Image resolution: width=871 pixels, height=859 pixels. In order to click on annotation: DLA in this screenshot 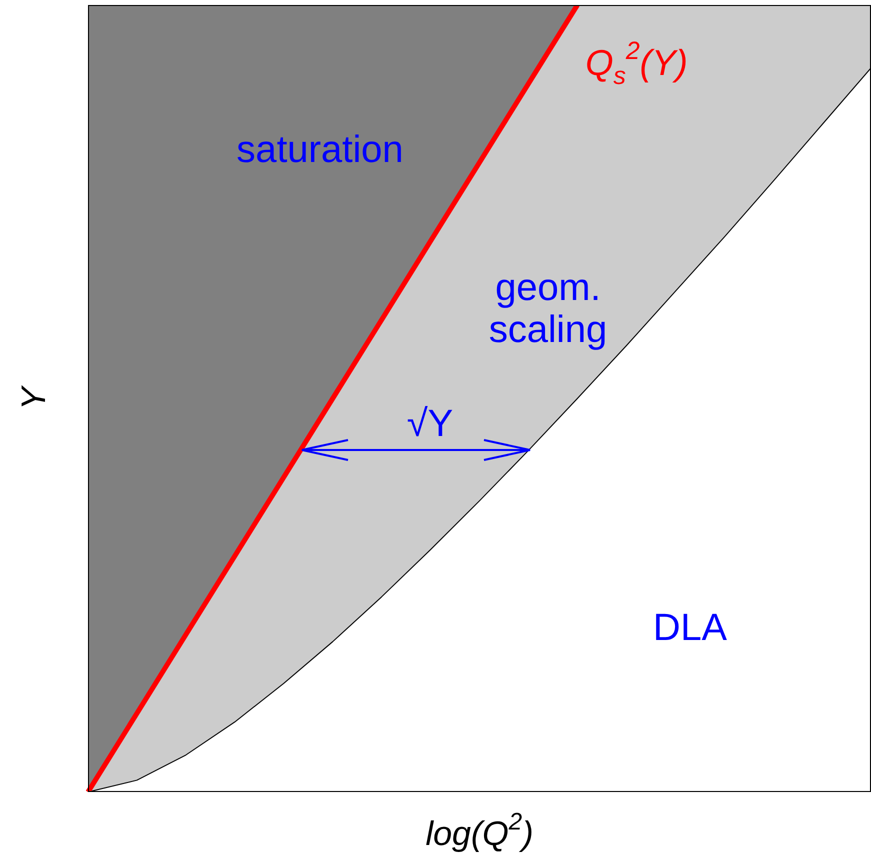, I will do `click(690, 628)`.